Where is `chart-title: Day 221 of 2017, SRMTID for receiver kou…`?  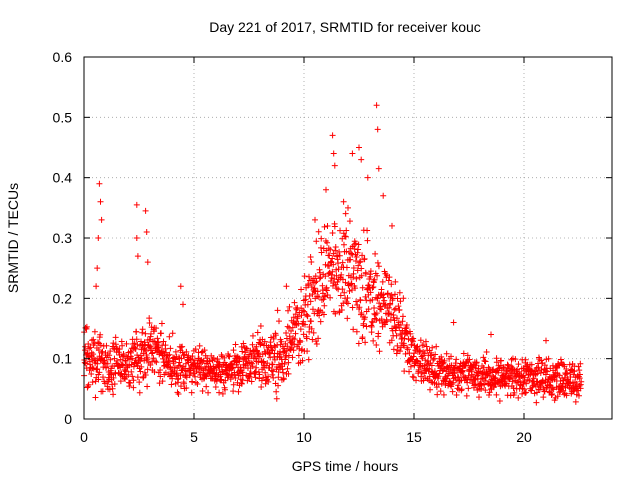 chart-title: Day 221 of 2017, SRMTID for receiver kou… is located at coordinates (345, 27).